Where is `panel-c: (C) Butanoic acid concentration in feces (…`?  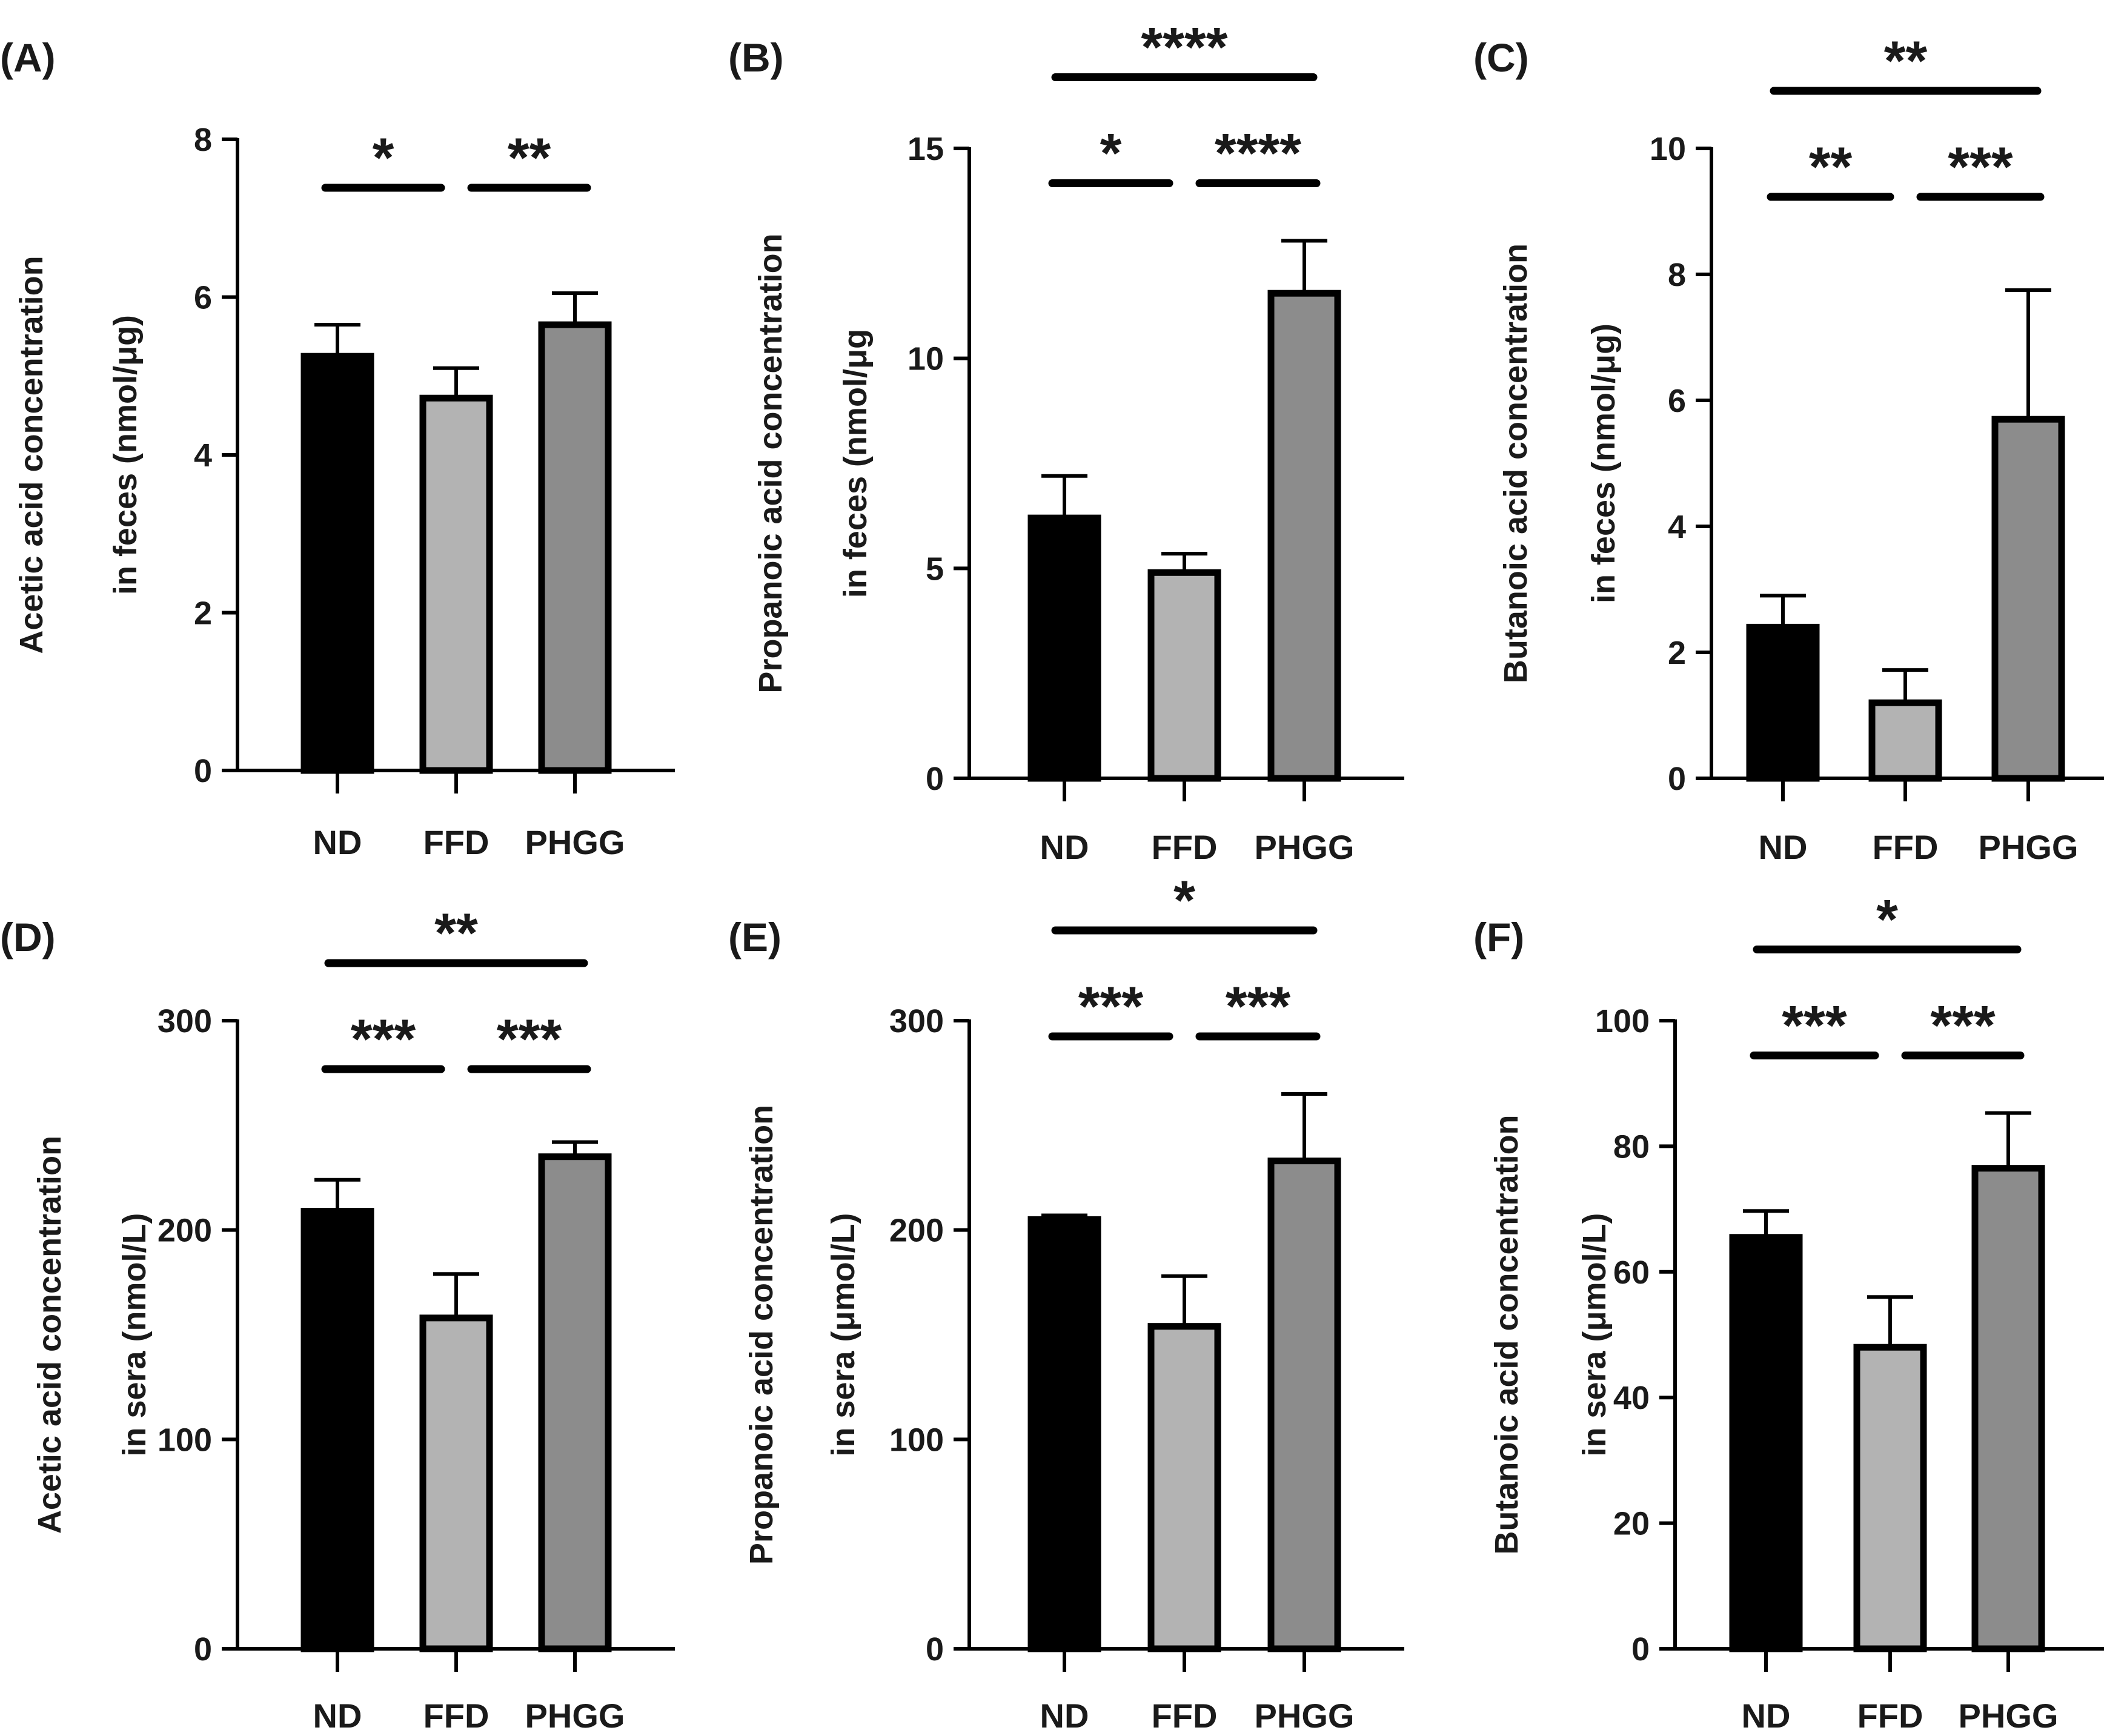 panel-c: (C) Butanoic acid concentration in feces (… is located at coordinates (1788, 448).